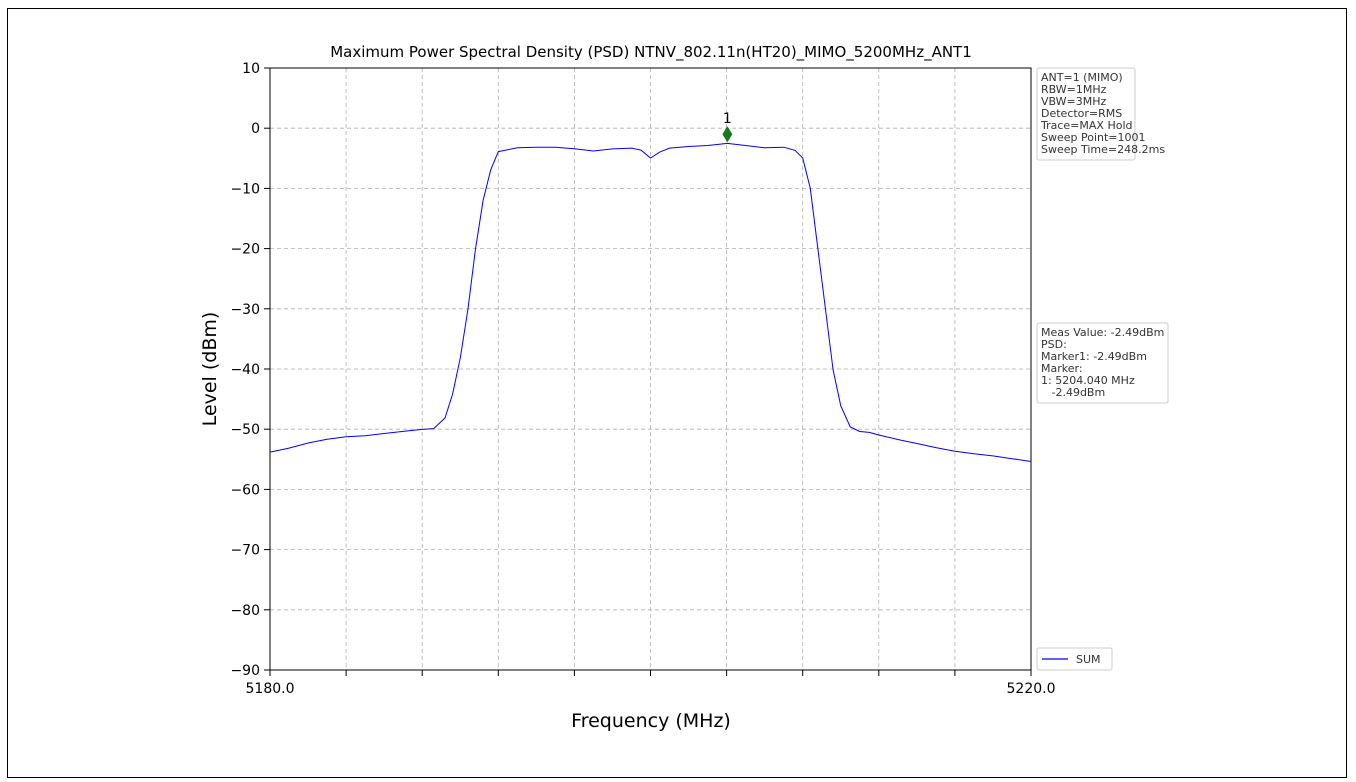 The width and height of the screenshot is (1356, 782). Describe the element at coordinates (1093, 137) in the screenshot. I see `info-line: Sweep Point=1001` at that location.